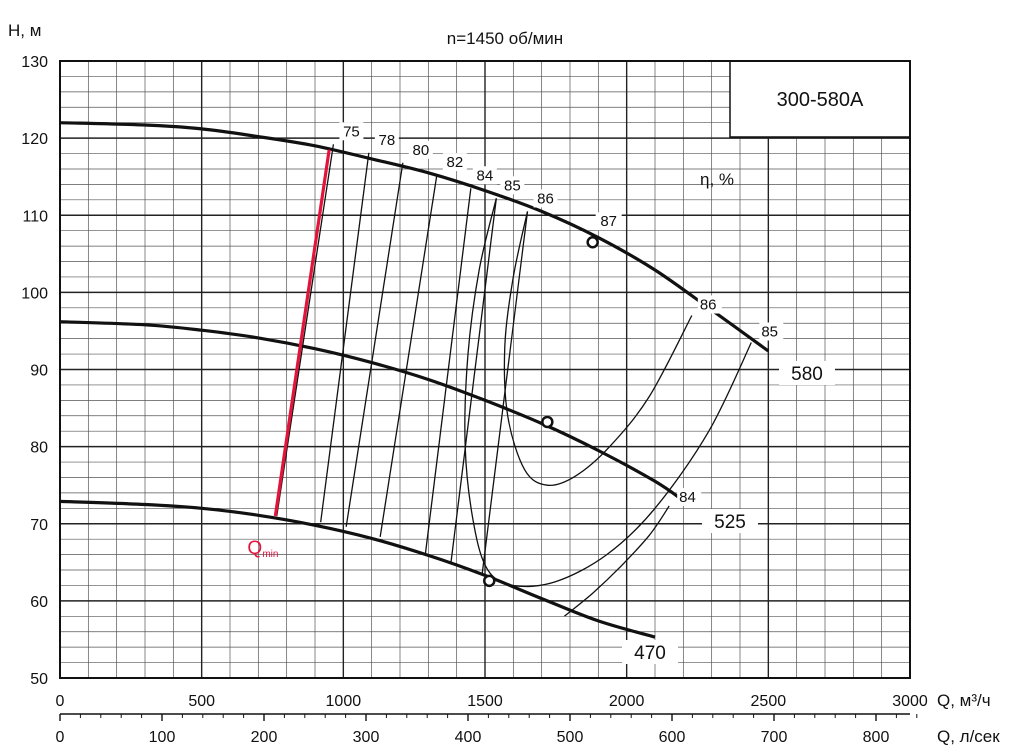 This screenshot has width=1024, height=750. Describe the element at coordinates (34, 62) in the screenshot. I see `y-tick-label: 130` at that location.